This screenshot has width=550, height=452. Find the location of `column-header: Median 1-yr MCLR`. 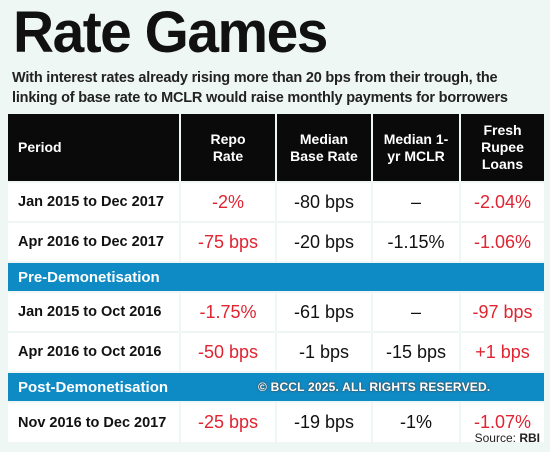

column-header: Median 1-yr MCLR is located at coordinates (415, 148).